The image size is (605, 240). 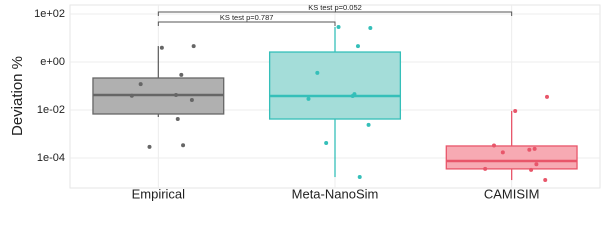 What do you see at coordinates (49, 14) in the screenshot?
I see `y-tick-label: 1e+02` at bounding box center [49, 14].